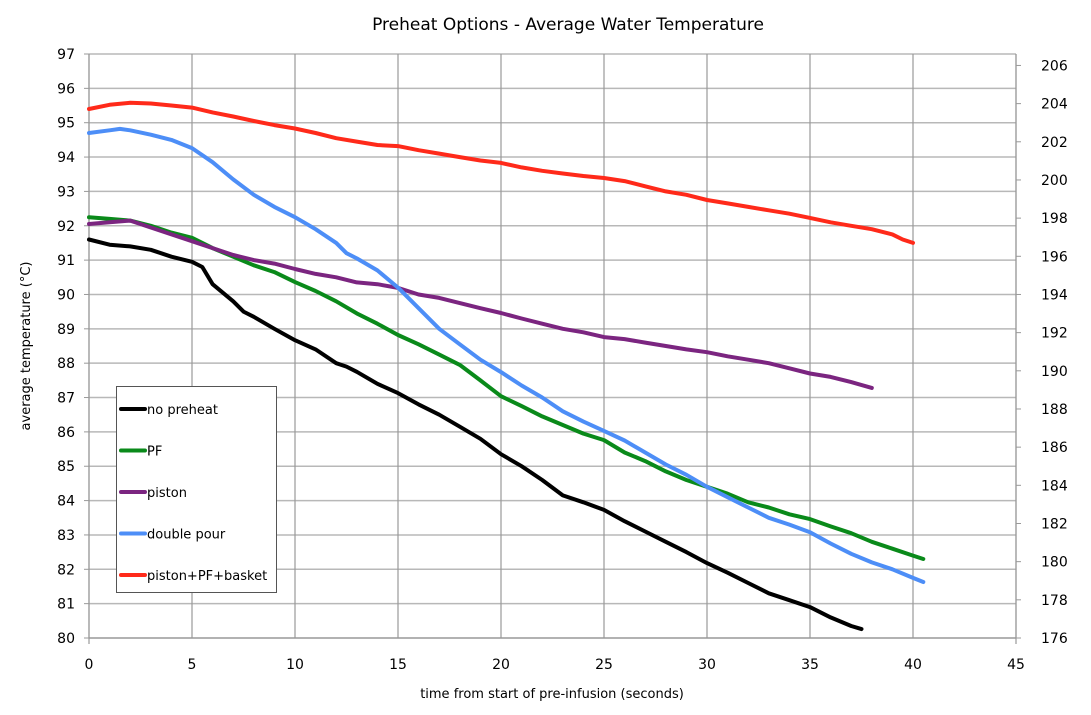 The width and height of the screenshot is (1091, 715). I want to click on x-tick-label: 25, so click(604, 665).